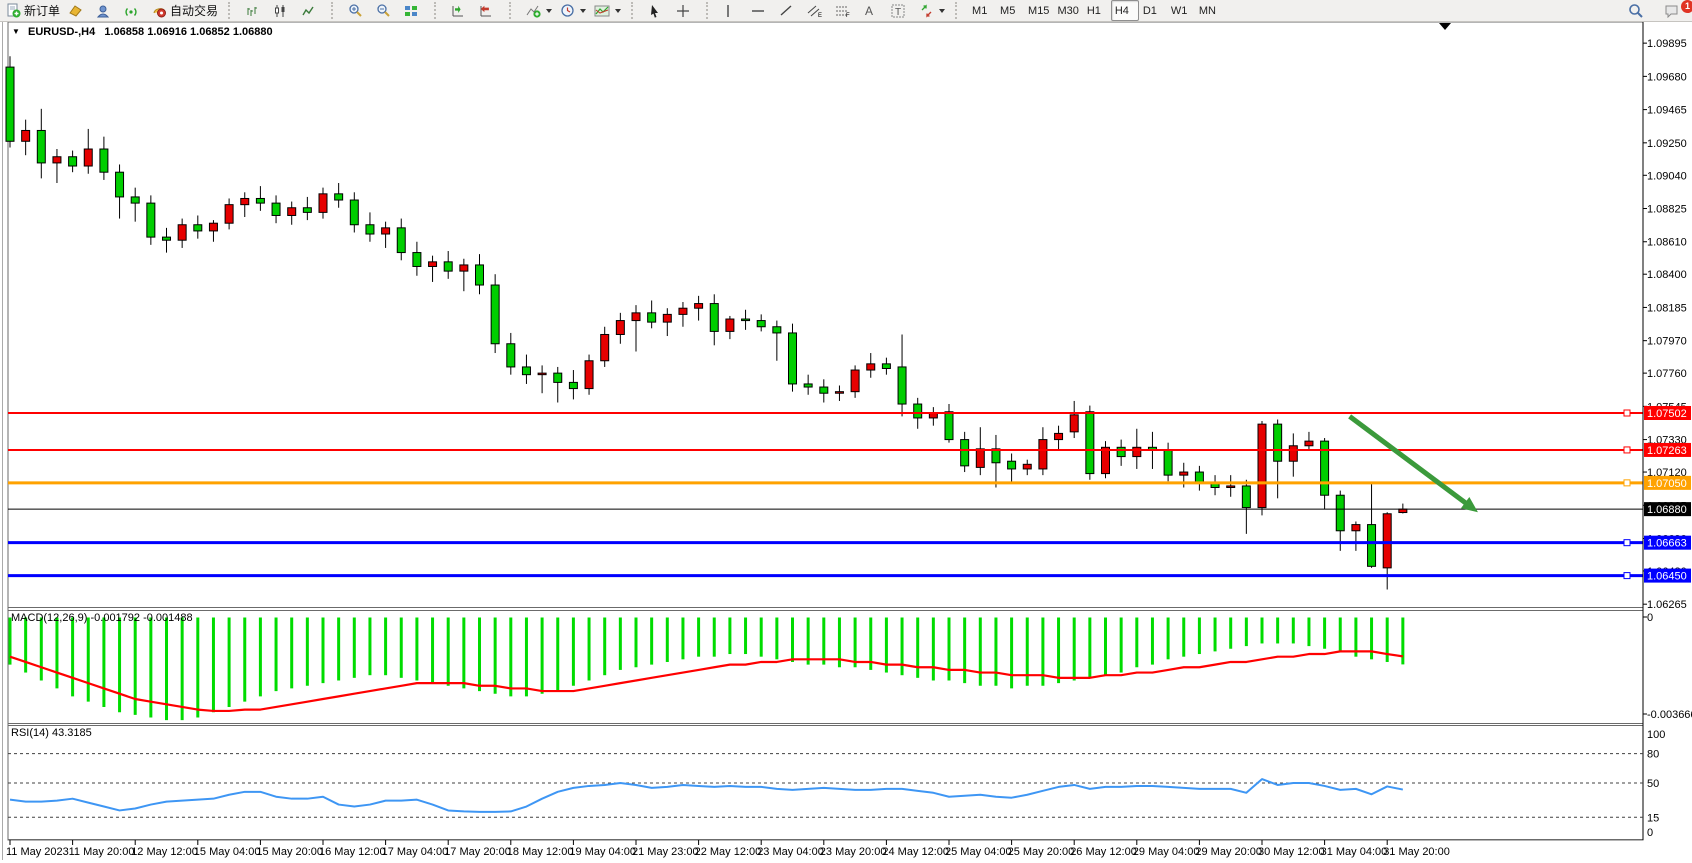  I want to click on bar-chart-icon, so click(252, 11).